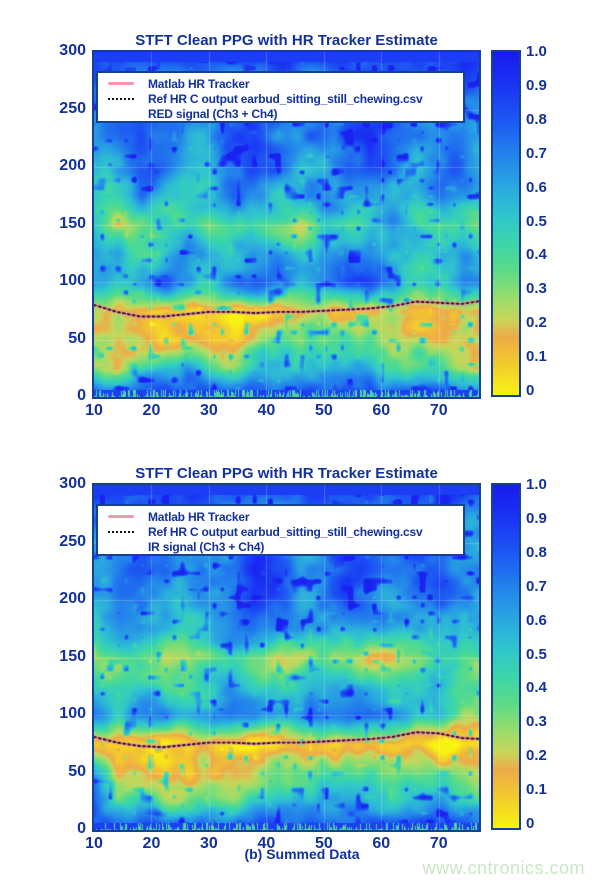 Image resolution: width=600 pixels, height=885 pixels. What do you see at coordinates (302, 854) in the screenshot?
I see `figure-caption: (b) Summed Data` at bounding box center [302, 854].